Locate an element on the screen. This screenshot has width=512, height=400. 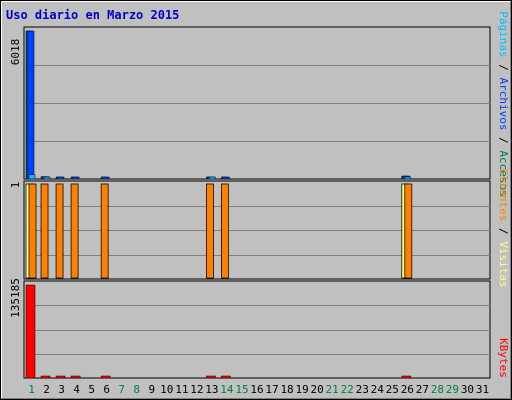
x-label-day-17: 17 is located at coordinates (271, 389).